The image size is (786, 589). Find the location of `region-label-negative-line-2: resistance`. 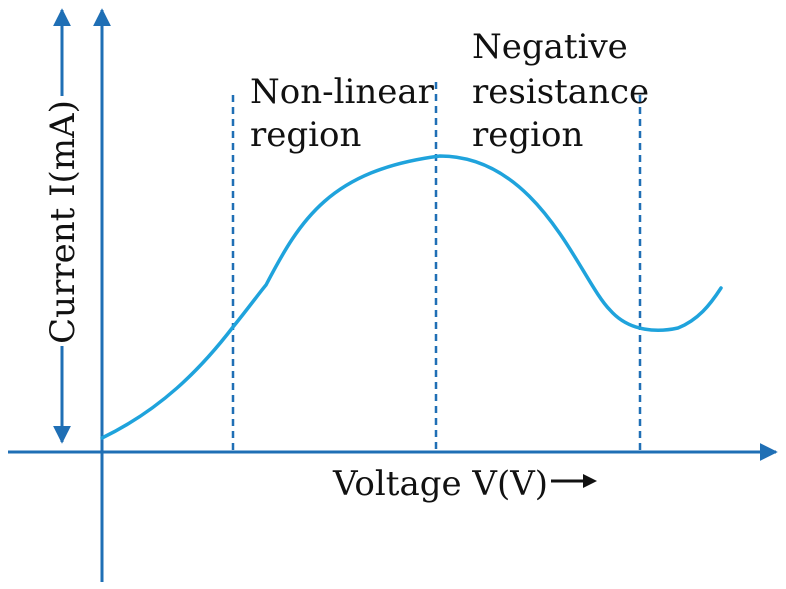

region-label-negative-line-2: resistance is located at coordinates (560, 92).